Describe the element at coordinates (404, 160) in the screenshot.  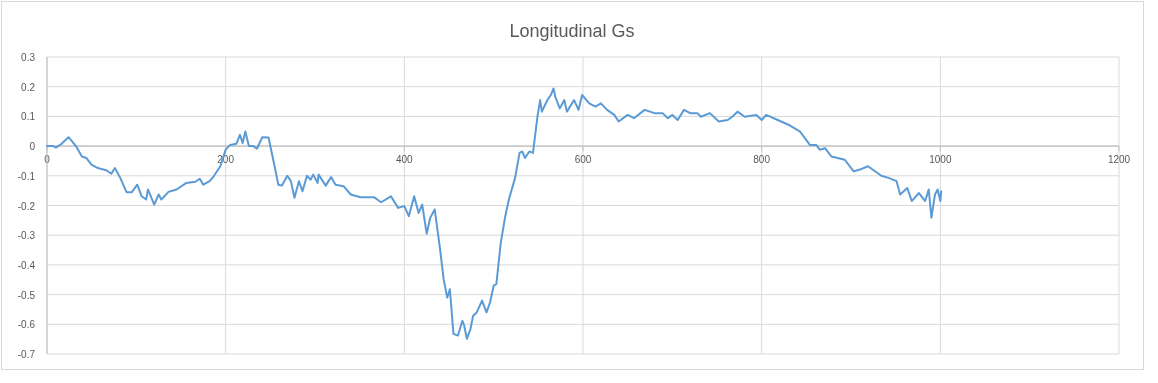
I see `x-tick-label: 400` at that location.